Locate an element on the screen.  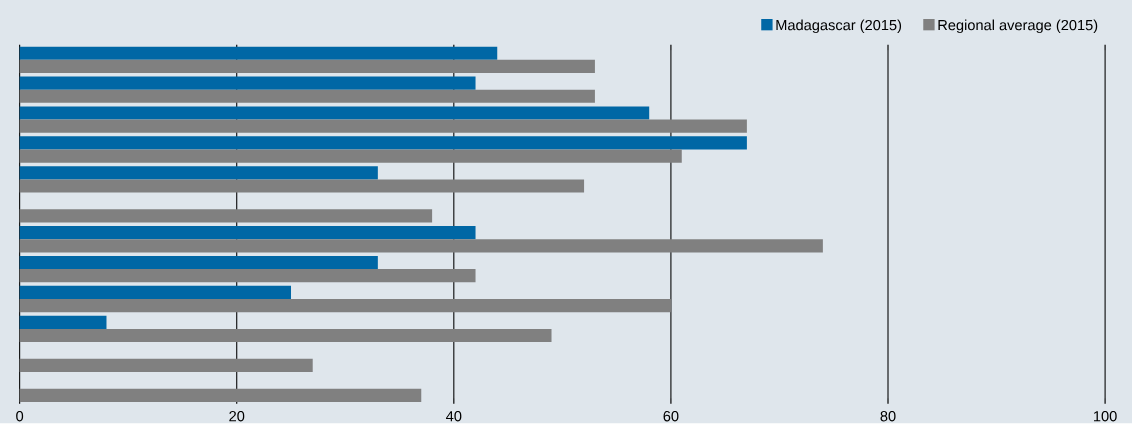
x-tick-label: 20 is located at coordinates (237, 416).